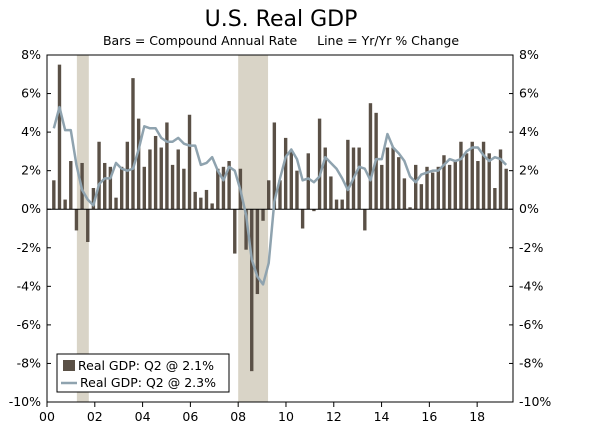 This screenshot has height=440, width=592. What do you see at coordinates (535, 401) in the screenshot?
I see `y-tick-label-right: -10%` at bounding box center [535, 401].